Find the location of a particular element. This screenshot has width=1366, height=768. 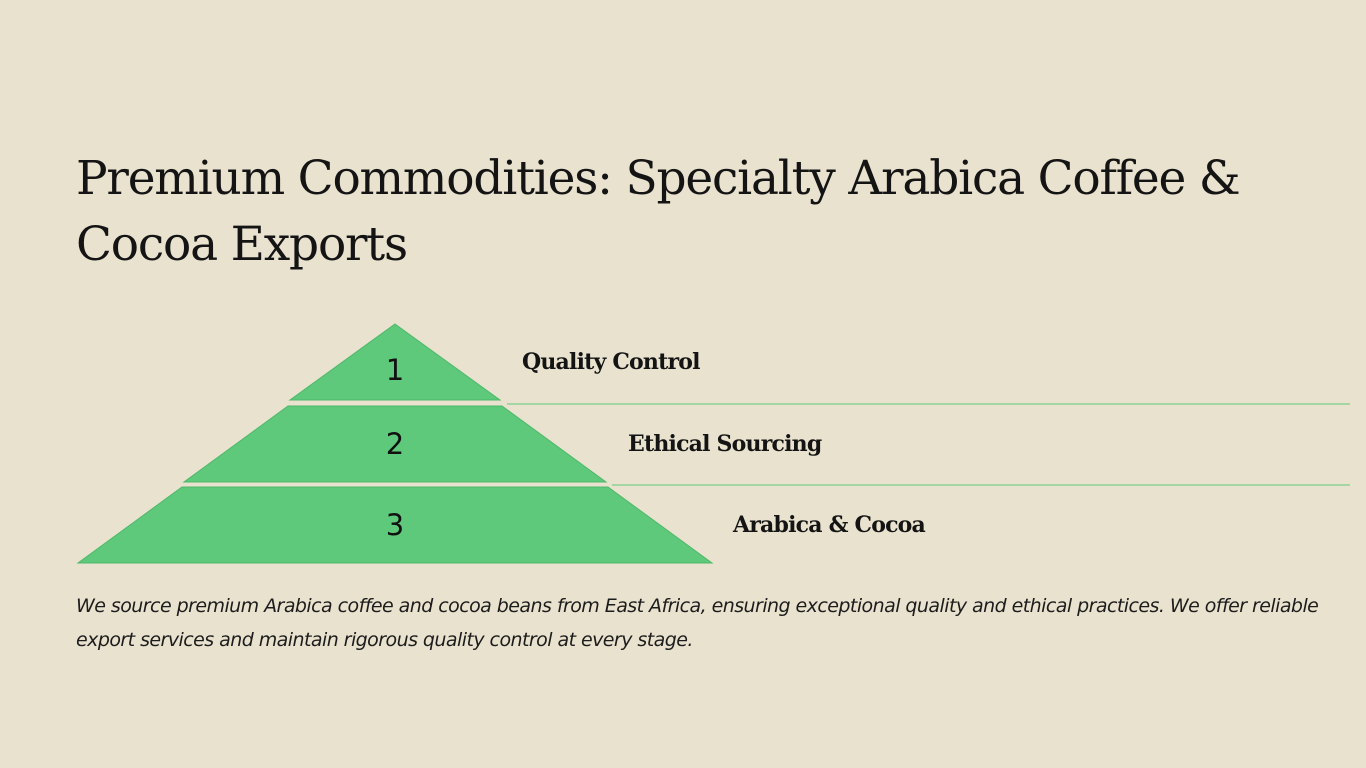

tier-2-number: 2 is located at coordinates (395, 444).